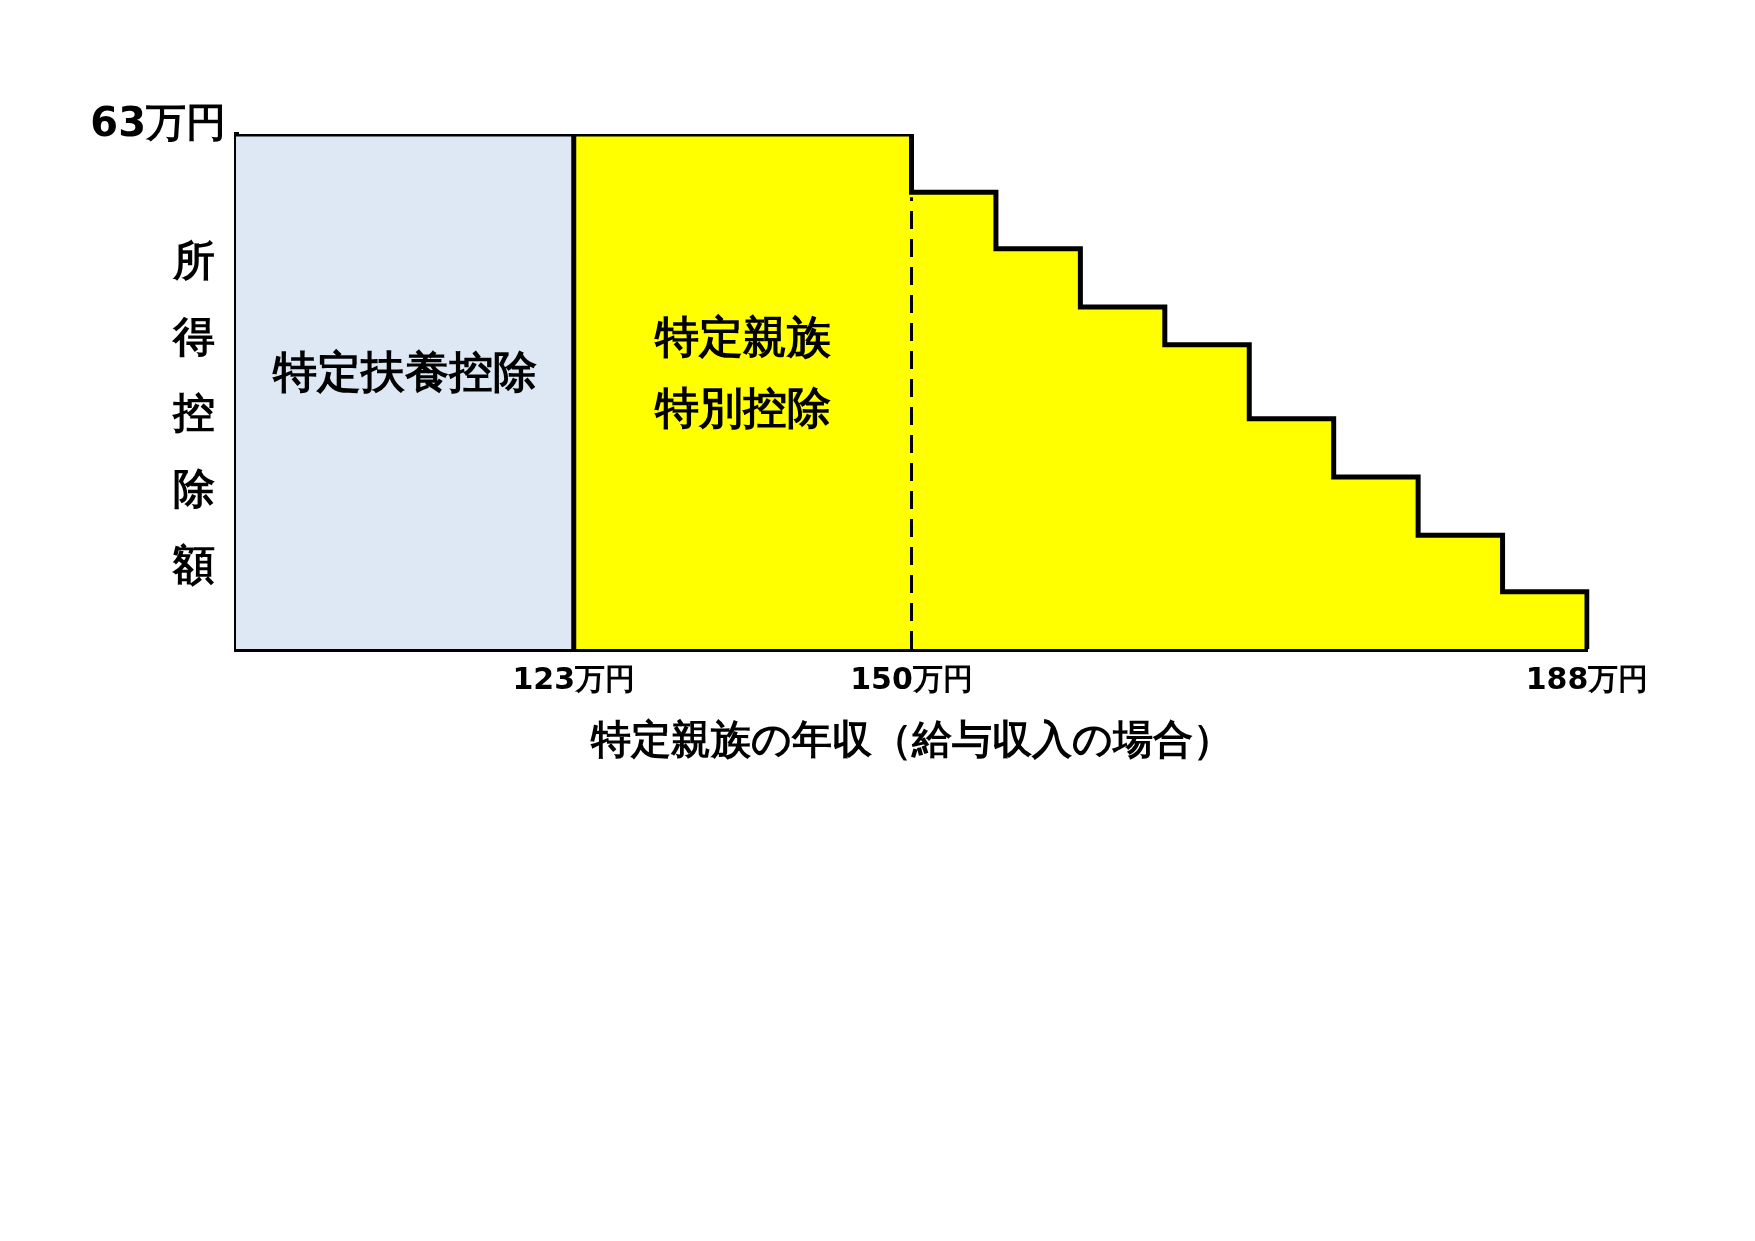 This screenshot has height=1241, width=1755. Describe the element at coordinates (158, 122) in the screenshot. I see `text: 63万円` at that location.